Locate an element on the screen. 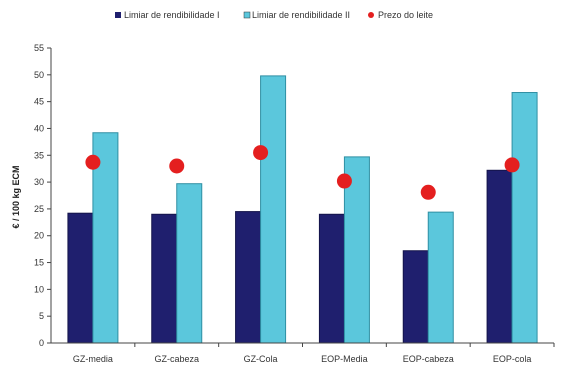  y-tick-label: 25 is located at coordinates (39, 209).